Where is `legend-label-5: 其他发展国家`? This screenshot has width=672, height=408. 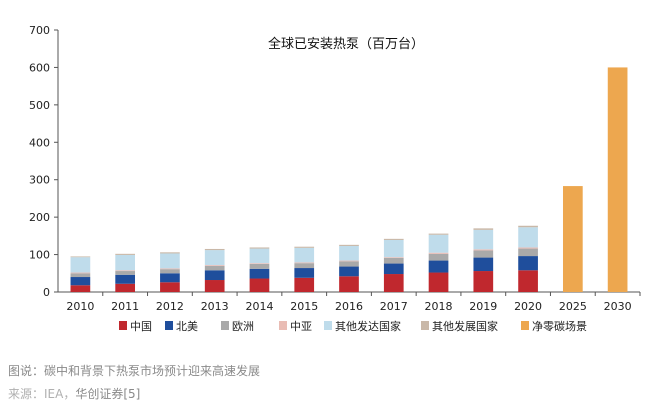 legend-label-5: 其他发展国家 is located at coordinates (465, 326).